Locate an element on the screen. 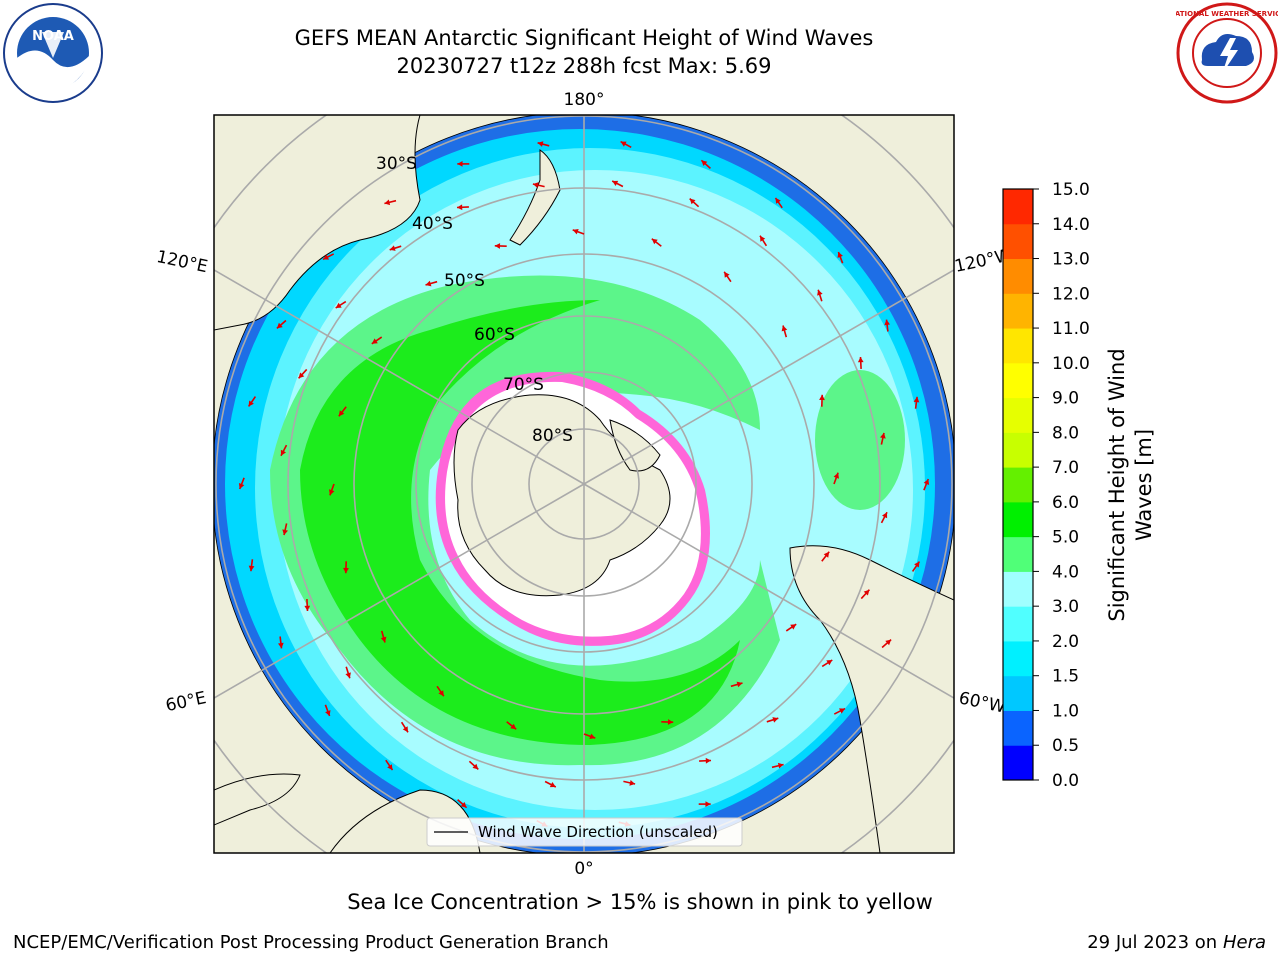 The height and width of the screenshot is (960, 1280). noaa-logo-text: NOAA is located at coordinates (53, 36).